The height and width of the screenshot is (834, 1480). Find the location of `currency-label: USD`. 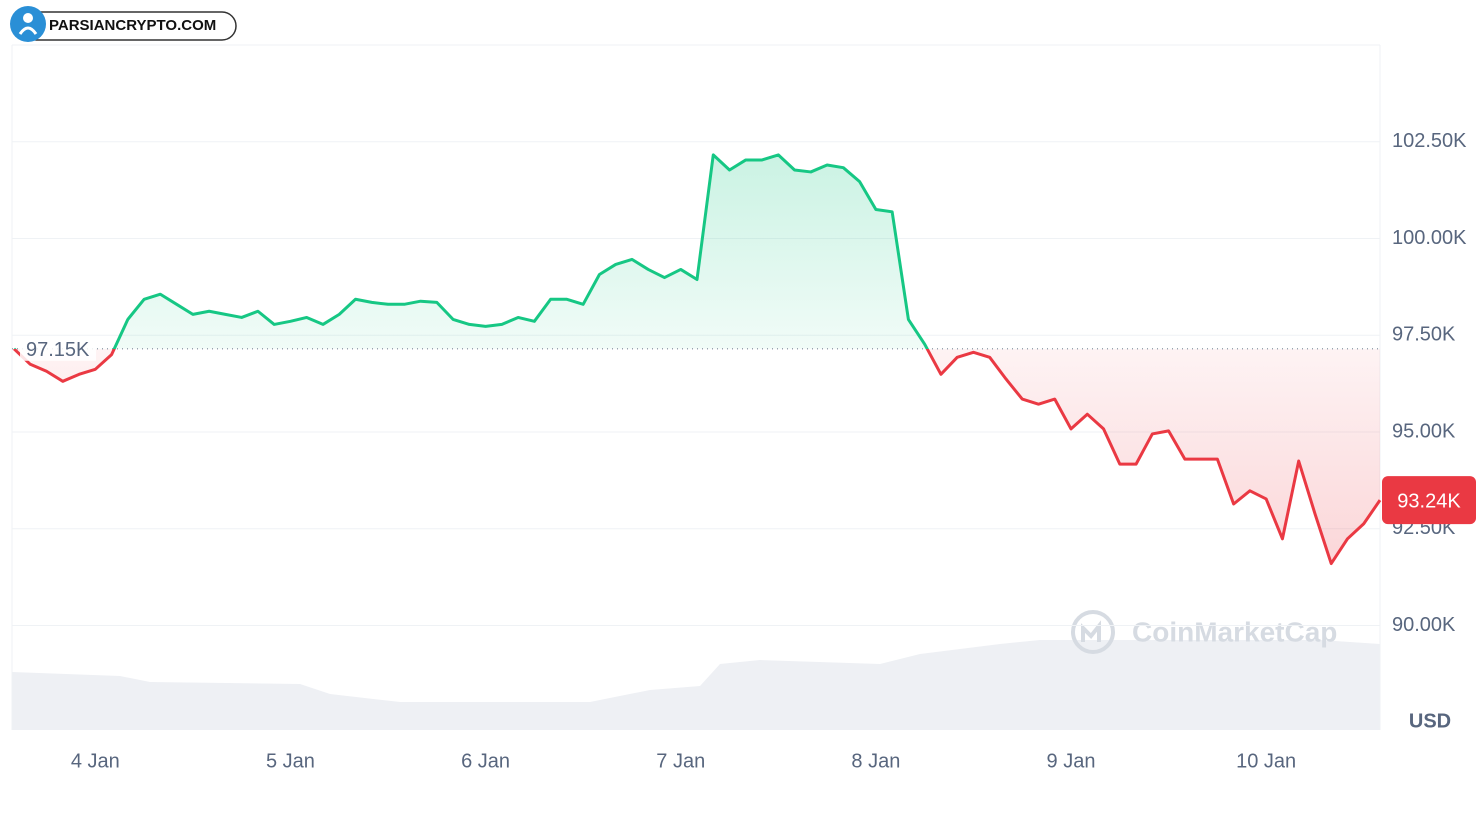

currency-label: USD is located at coordinates (1430, 721).